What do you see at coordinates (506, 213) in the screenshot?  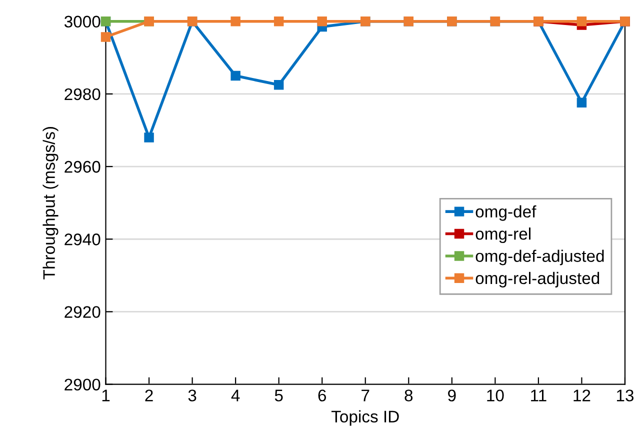 I see `legend-label: omg-def` at bounding box center [506, 213].